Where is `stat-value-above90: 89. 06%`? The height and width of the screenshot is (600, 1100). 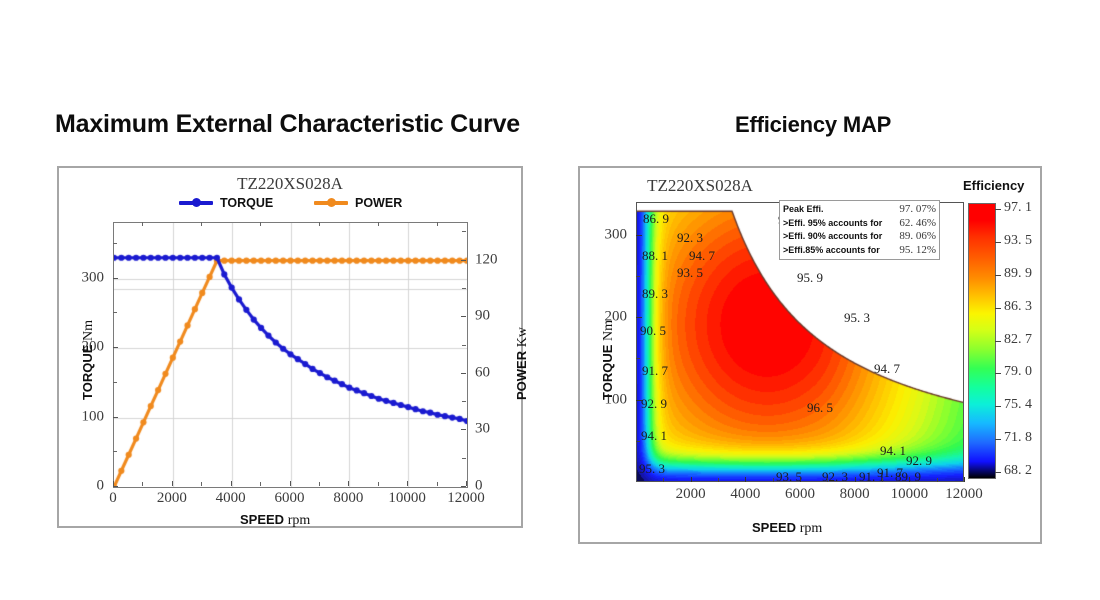
stat-value-above90: 89. 06% is located at coordinates (917, 236).